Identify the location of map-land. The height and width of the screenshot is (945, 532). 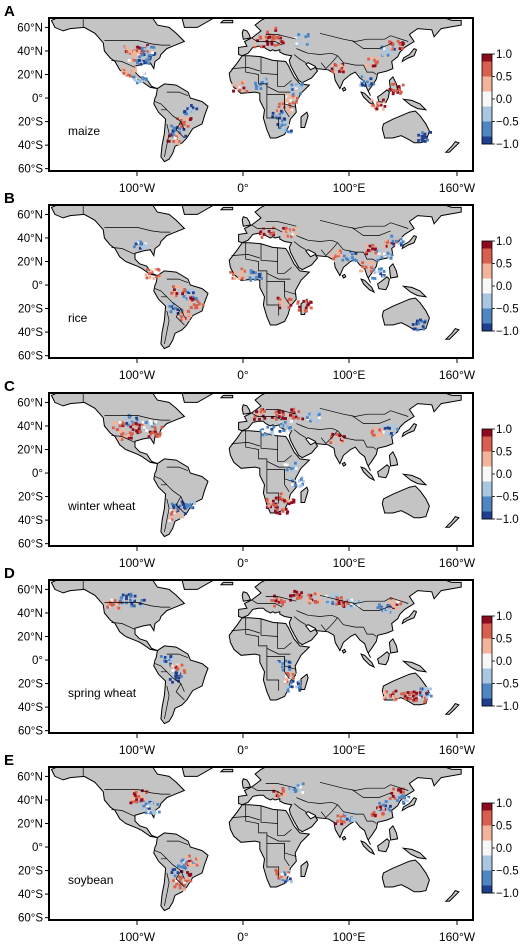
(256, 277).